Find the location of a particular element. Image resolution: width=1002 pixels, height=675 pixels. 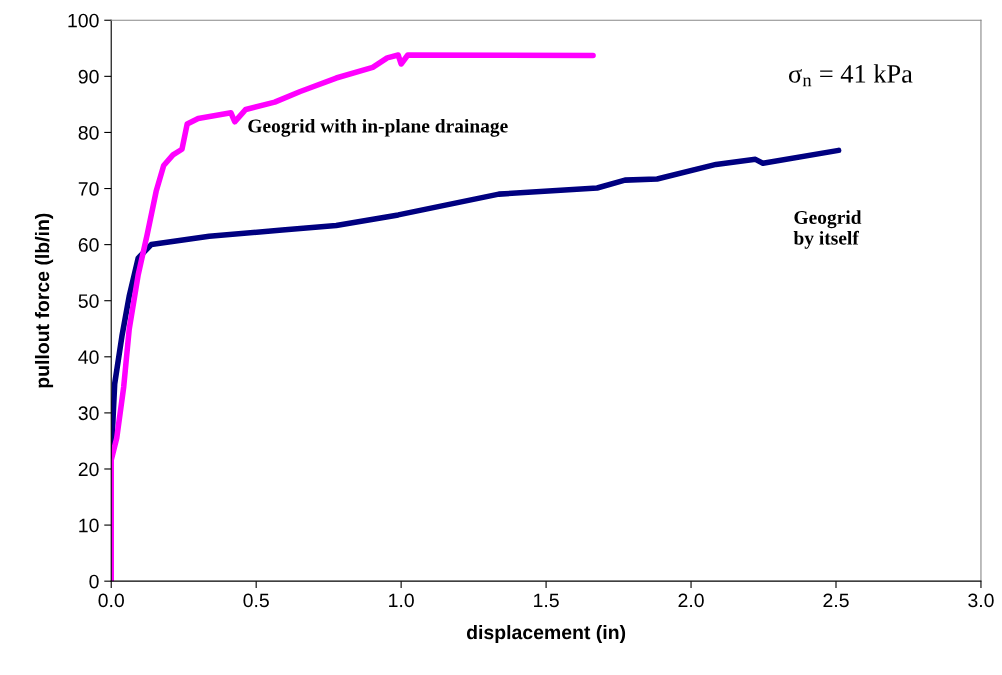

y-tick-label: 80 is located at coordinates (88, 132).